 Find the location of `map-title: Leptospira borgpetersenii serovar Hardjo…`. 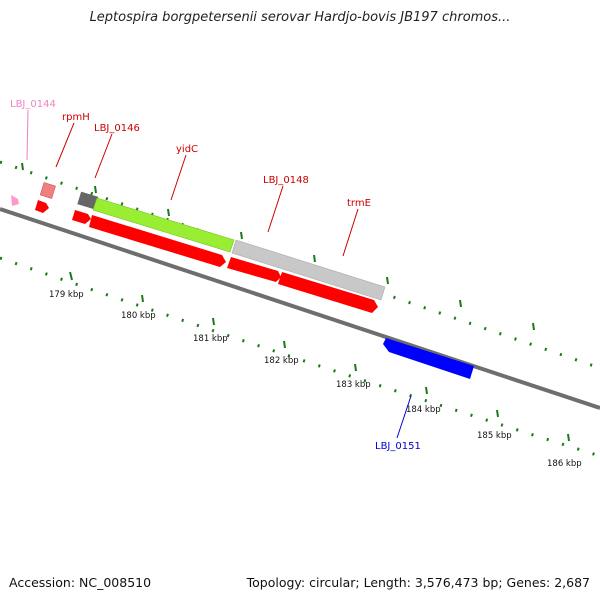

map-title: Leptospira borgpetersenii serovar Hardjo… is located at coordinates (300, 17).